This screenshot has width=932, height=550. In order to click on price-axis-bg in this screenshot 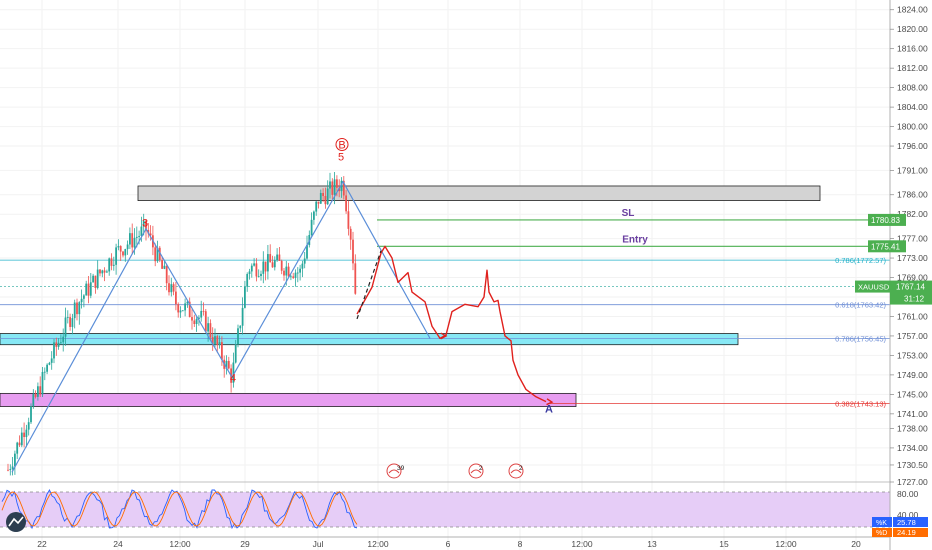, I will do `click(911, 275)`.